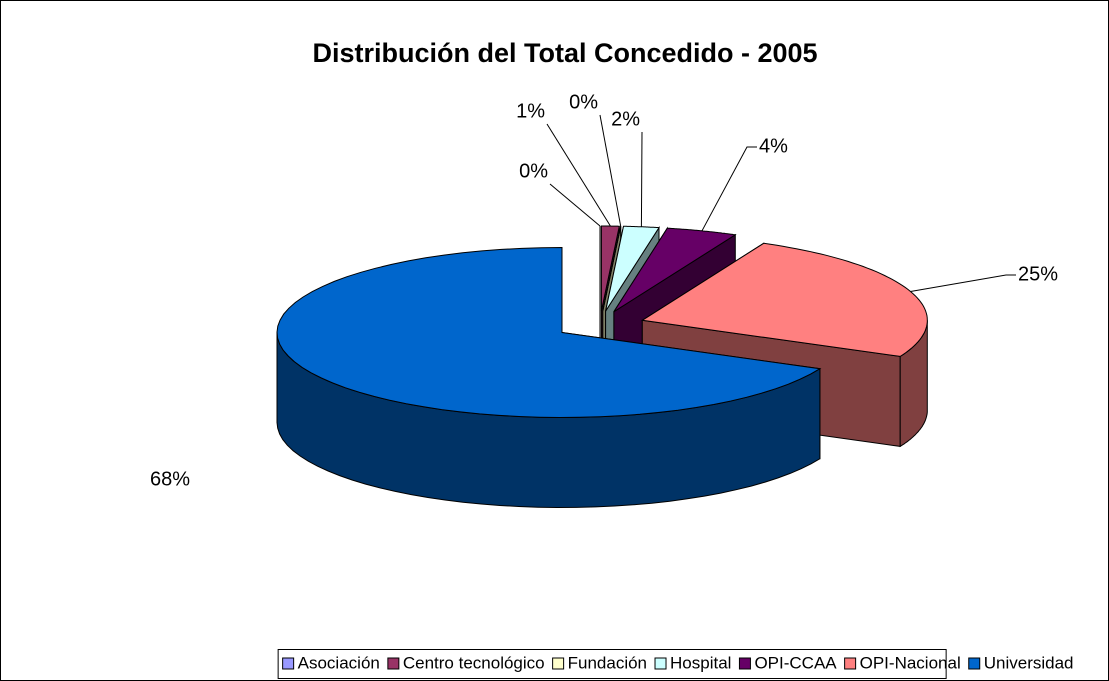 The height and width of the screenshot is (681, 1109). What do you see at coordinates (530, 111) in the screenshot?
I see `data-label: 1%` at bounding box center [530, 111].